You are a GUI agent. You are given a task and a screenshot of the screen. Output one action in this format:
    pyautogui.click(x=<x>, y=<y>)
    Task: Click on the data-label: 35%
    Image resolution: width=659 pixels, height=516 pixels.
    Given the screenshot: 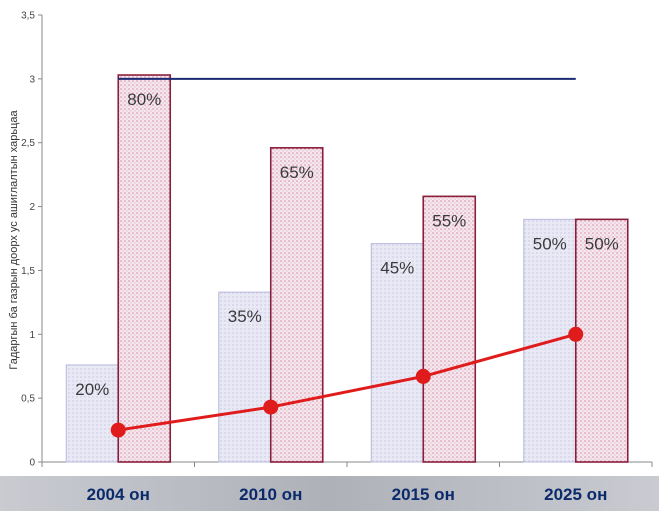 What is the action you would take?
    pyautogui.click(x=245, y=316)
    